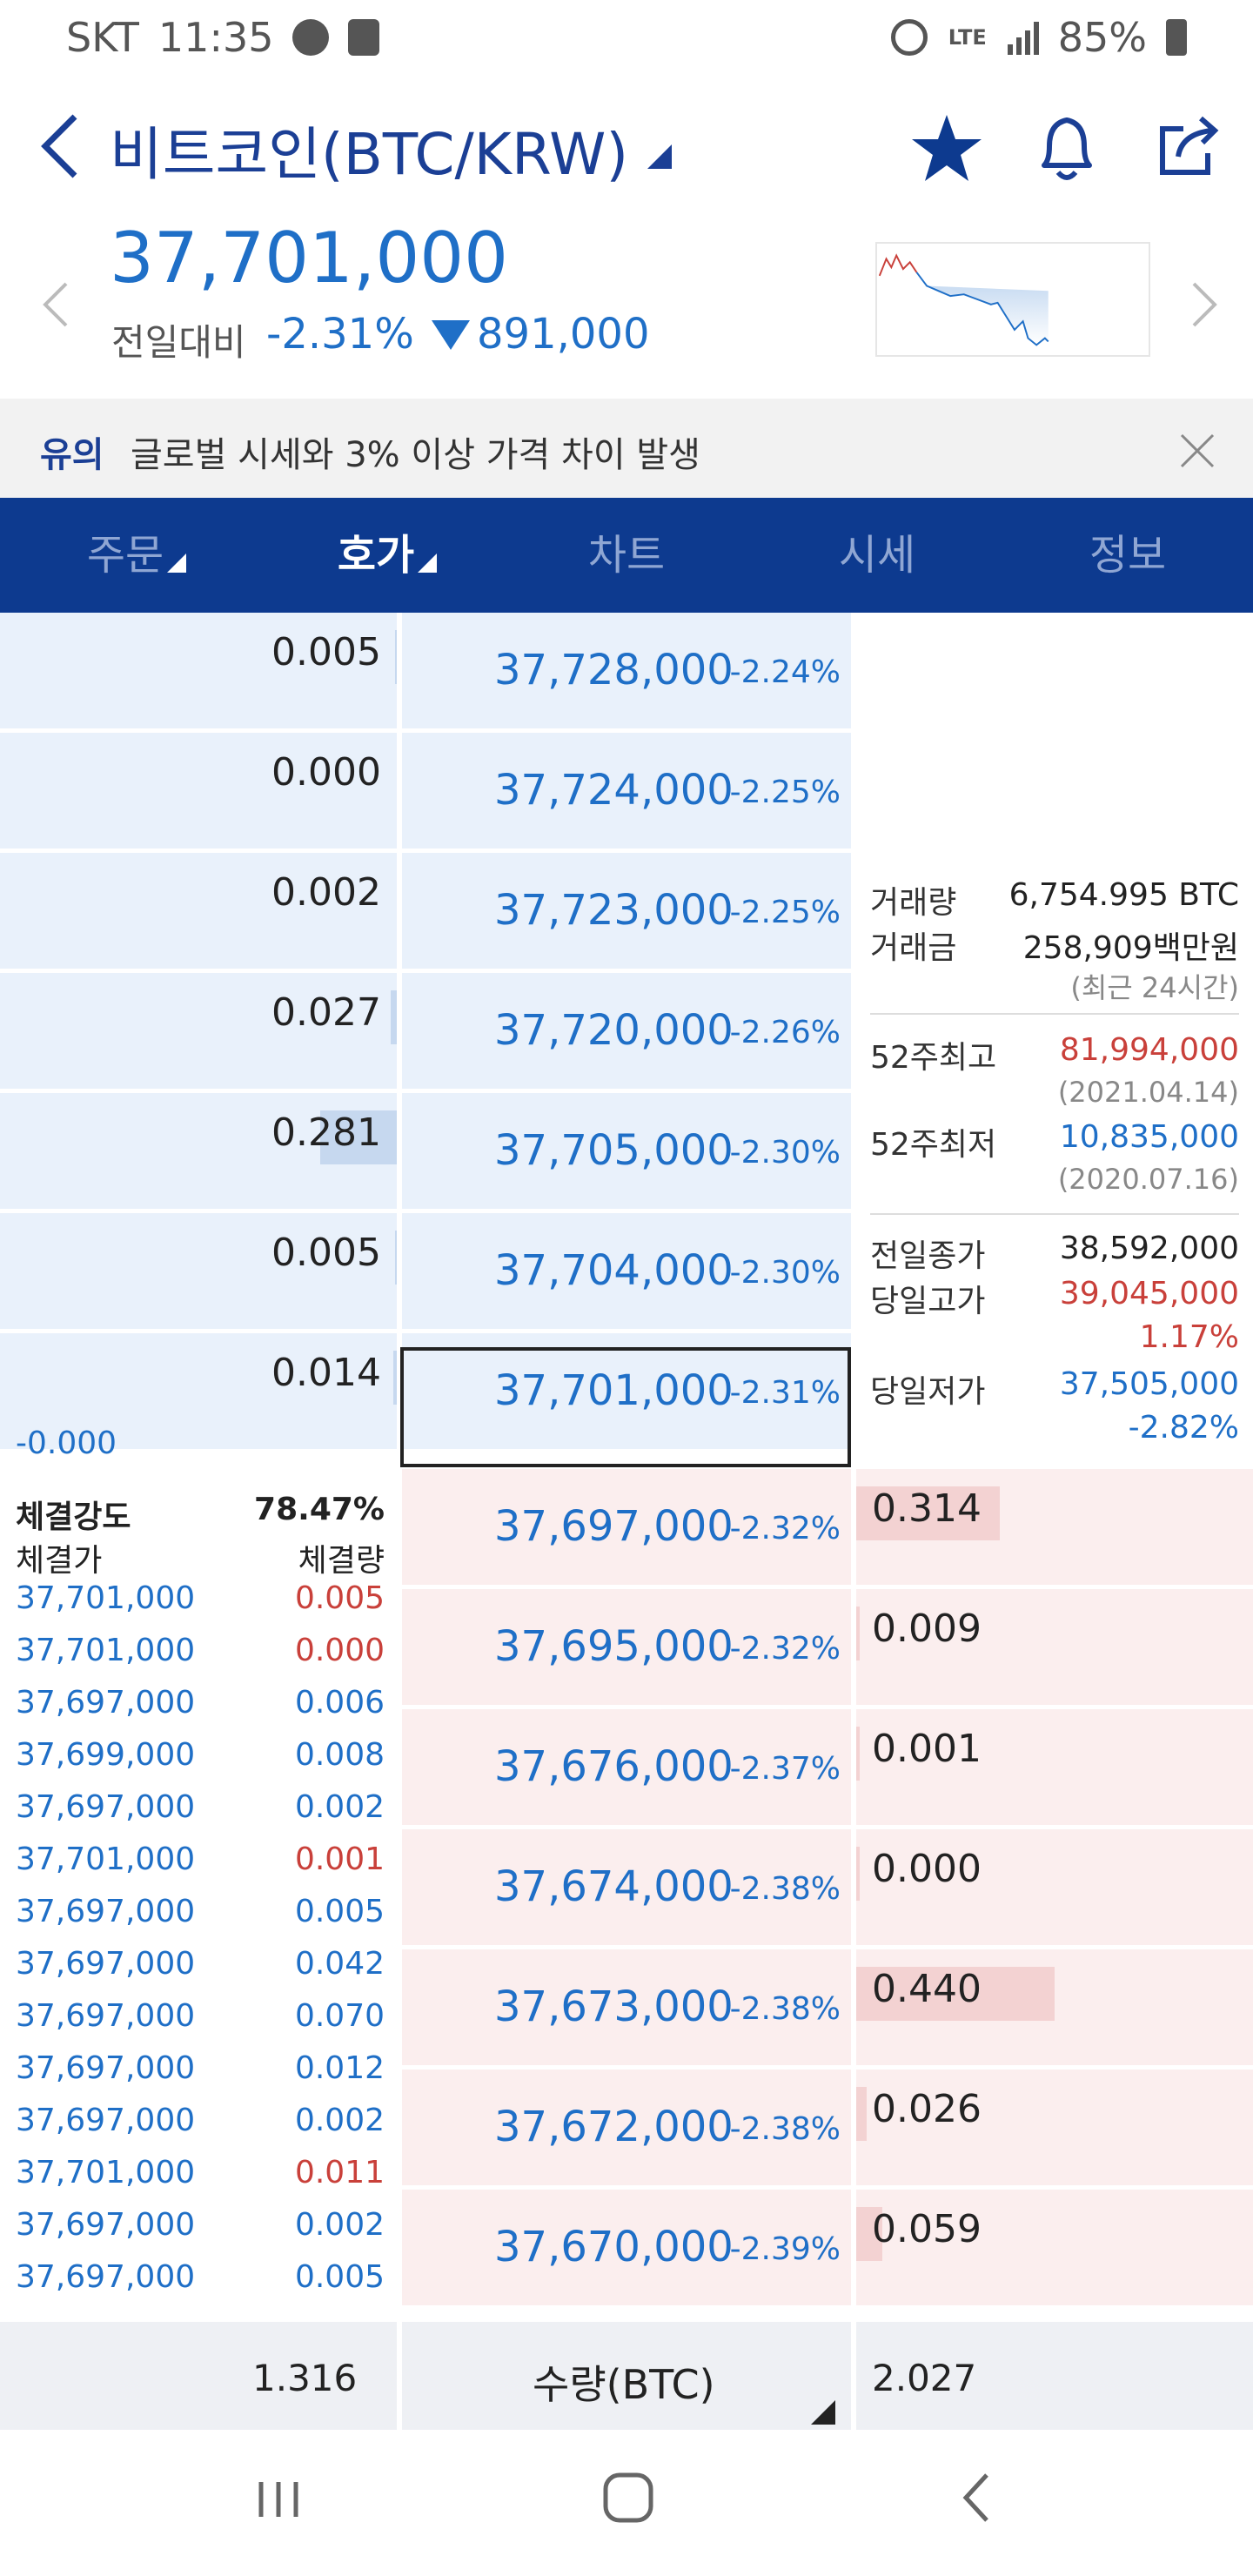  What do you see at coordinates (215, 37) in the screenshot?
I see `clock: 11:35` at bounding box center [215, 37].